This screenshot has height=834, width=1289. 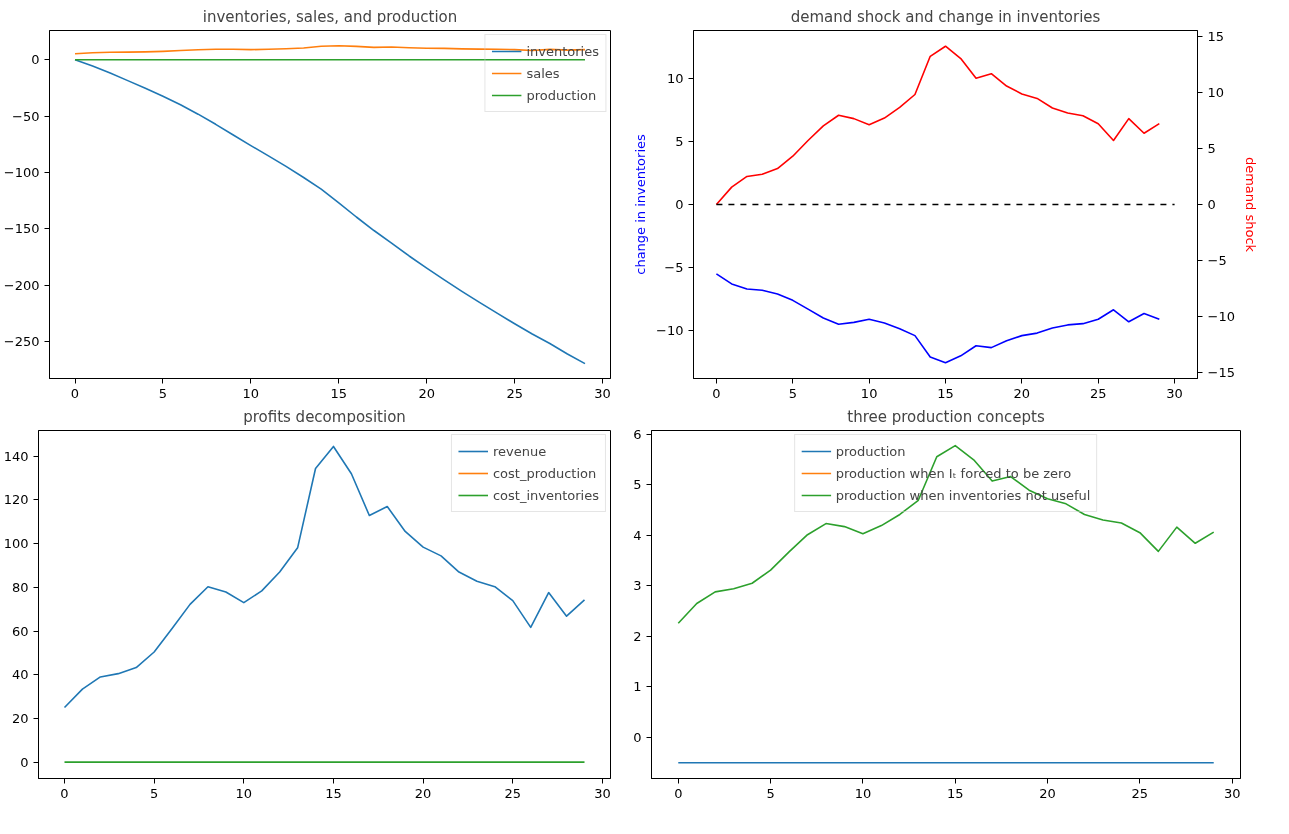 What do you see at coordinates (21, 172) in the screenshot?
I see `y-tick-label: −100` at bounding box center [21, 172].